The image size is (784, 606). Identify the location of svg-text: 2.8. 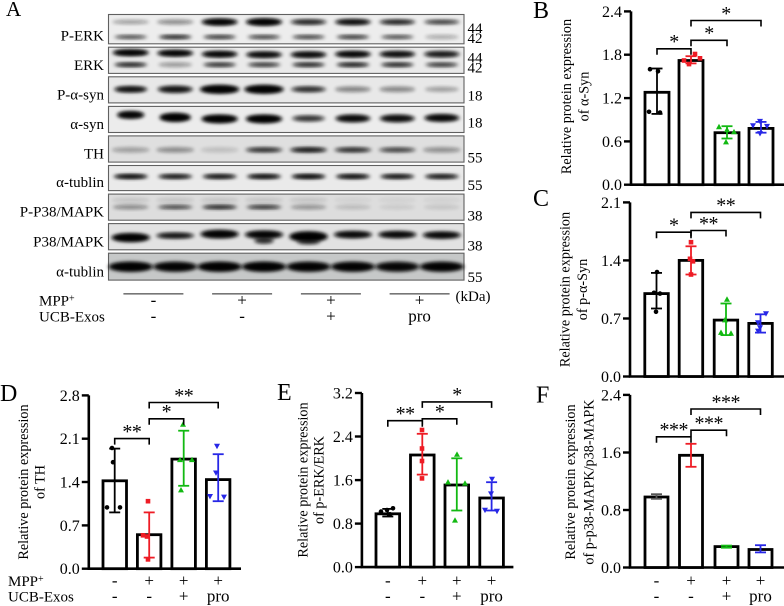
(70, 396).